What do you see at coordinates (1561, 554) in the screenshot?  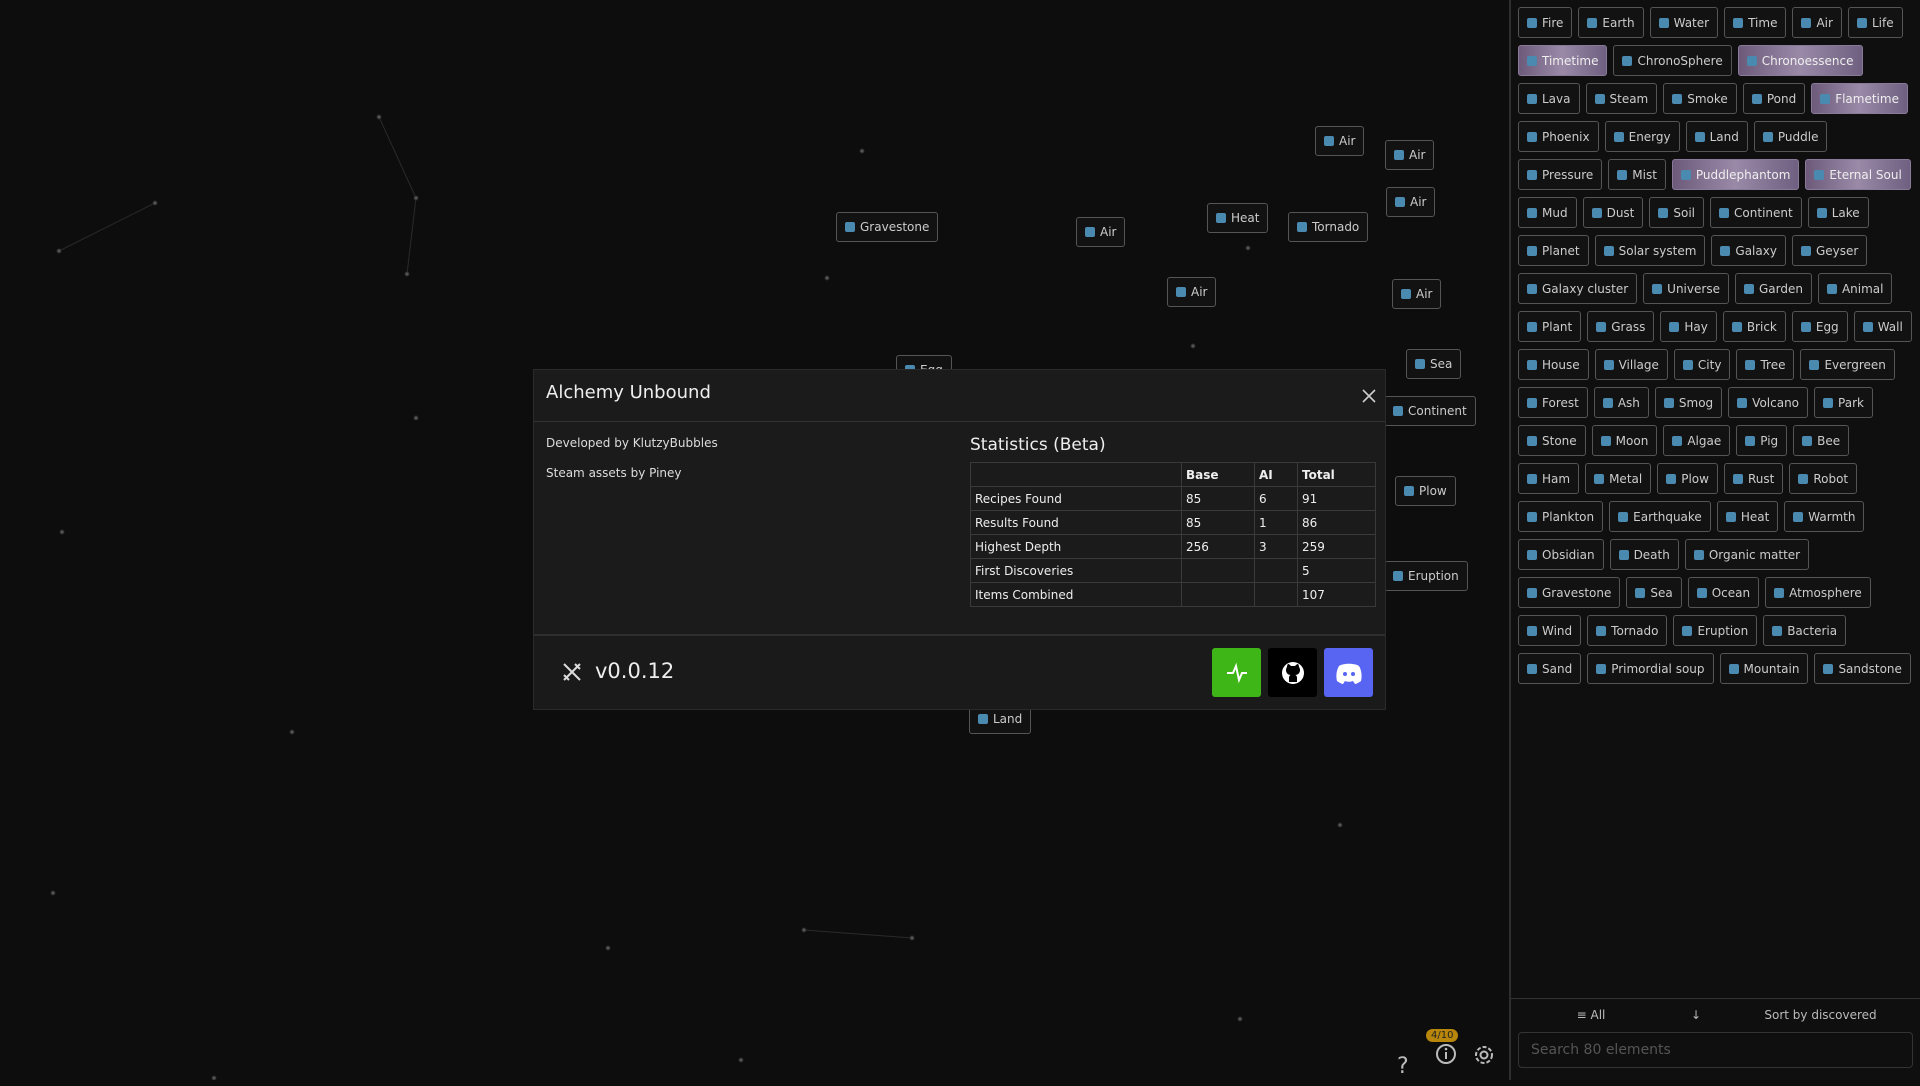 I see `element-chip: Obsidian` at bounding box center [1561, 554].